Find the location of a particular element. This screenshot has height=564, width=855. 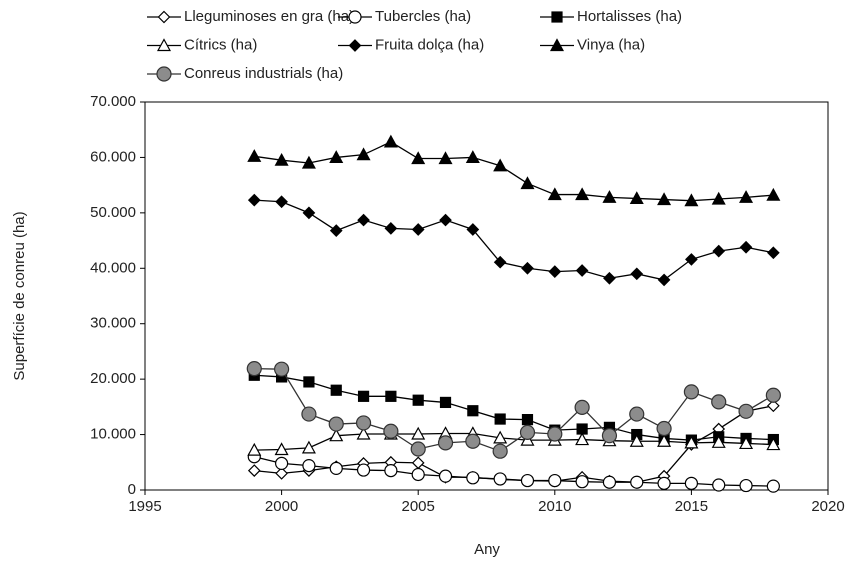

x-tick-label: 2010 is located at coordinates (554, 506).